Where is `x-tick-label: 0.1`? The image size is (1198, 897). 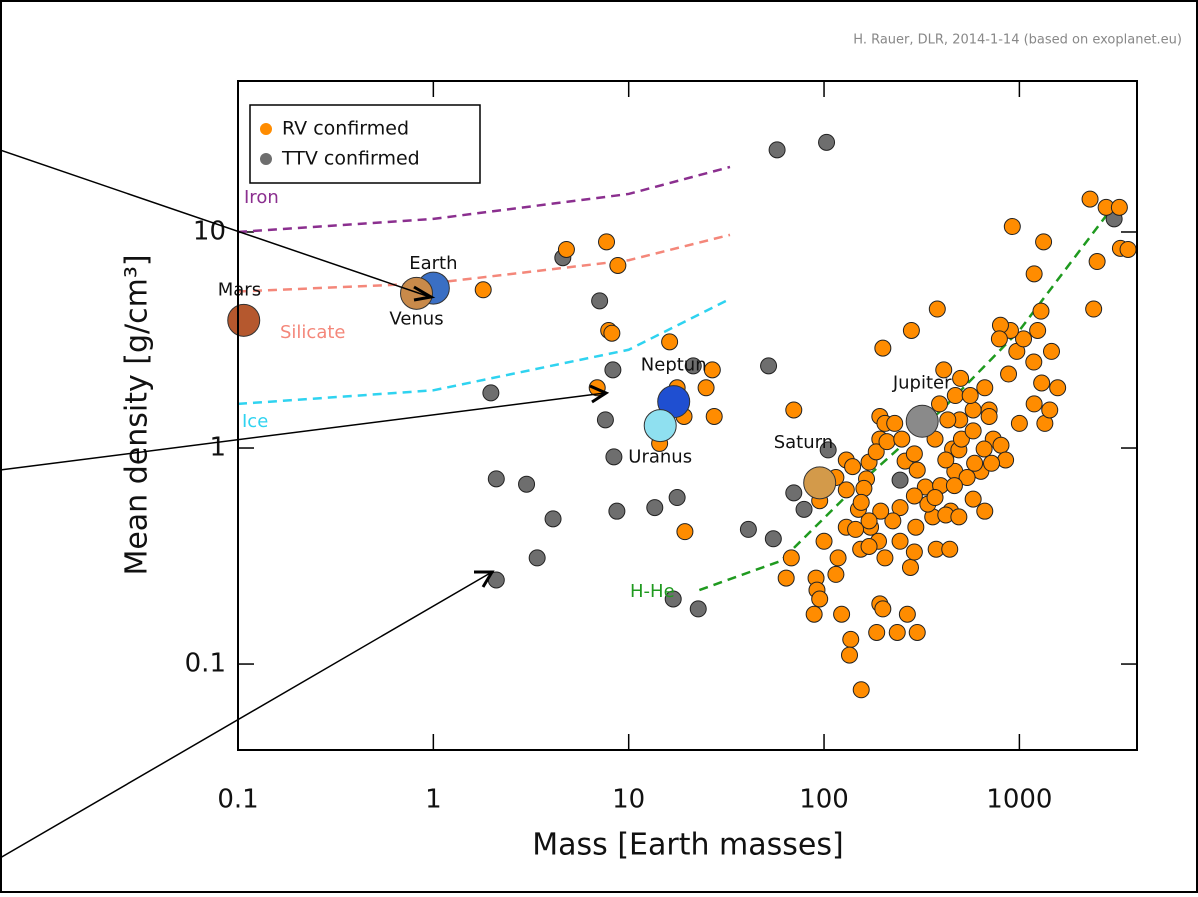 x-tick-label: 0.1 is located at coordinates (237, 800).